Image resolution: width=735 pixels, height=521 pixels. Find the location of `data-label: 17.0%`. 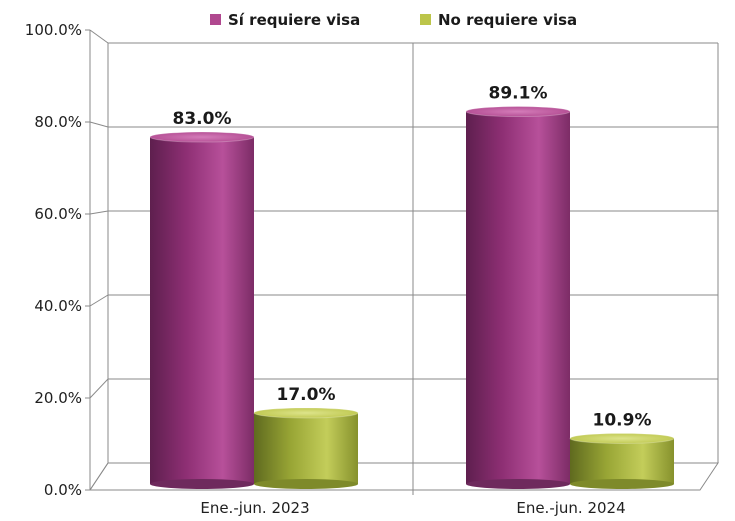

data-label: 17.0% is located at coordinates (306, 395).